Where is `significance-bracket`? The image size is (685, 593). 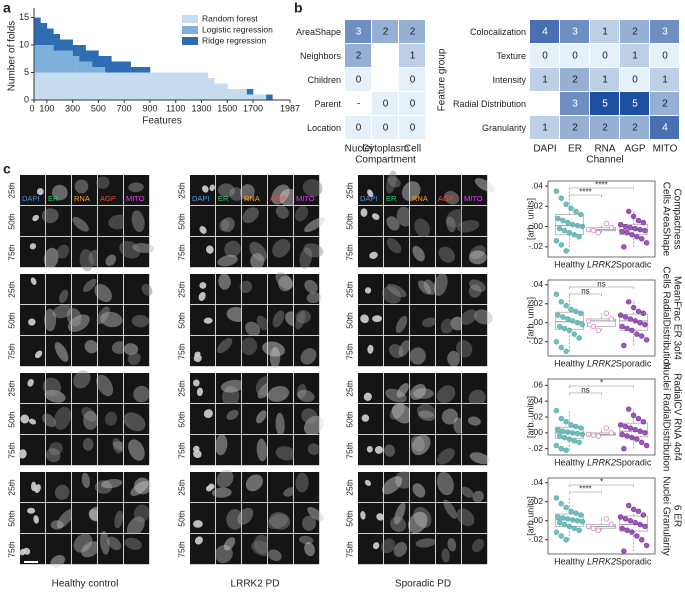
significance-bracket is located at coordinates (585, 195).